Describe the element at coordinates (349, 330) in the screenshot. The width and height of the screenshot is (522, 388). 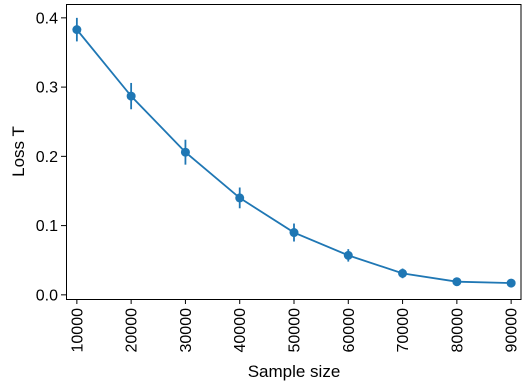
I see `x-tick-label: 60000` at that location.